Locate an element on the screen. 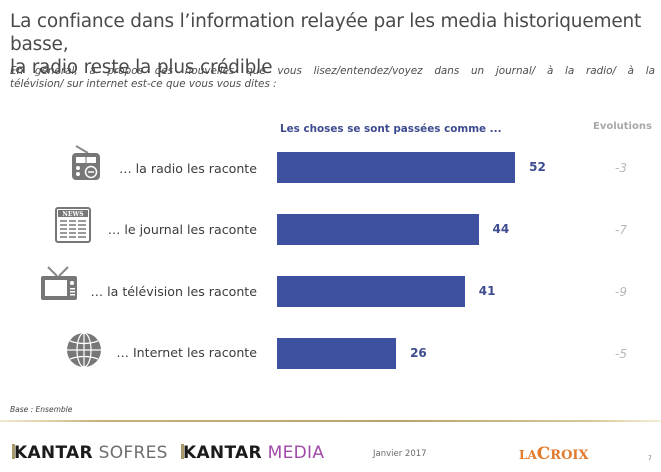 Image resolution: width=661 pixels, height=472 pixels. base-note: Base : Ensemble is located at coordinates (41, 409).